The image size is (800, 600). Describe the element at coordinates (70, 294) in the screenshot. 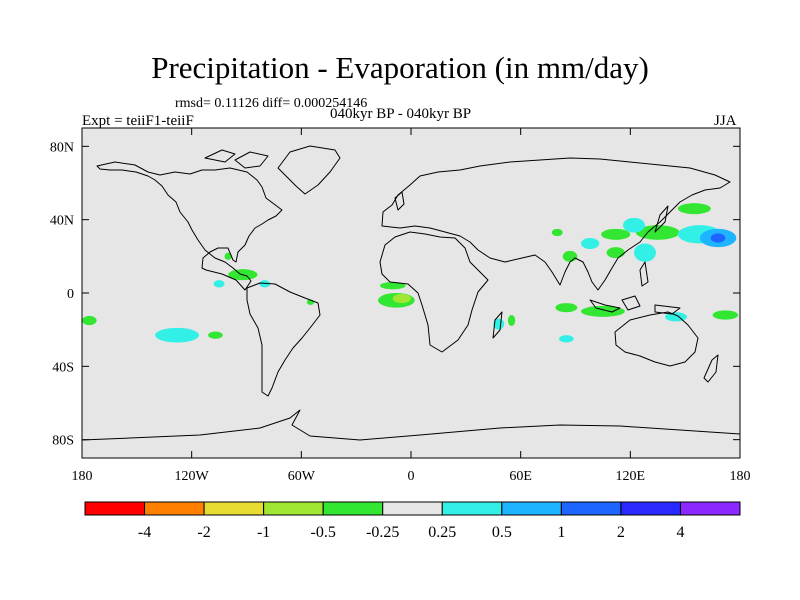

I see `lat-tick-label: 0` at that location.